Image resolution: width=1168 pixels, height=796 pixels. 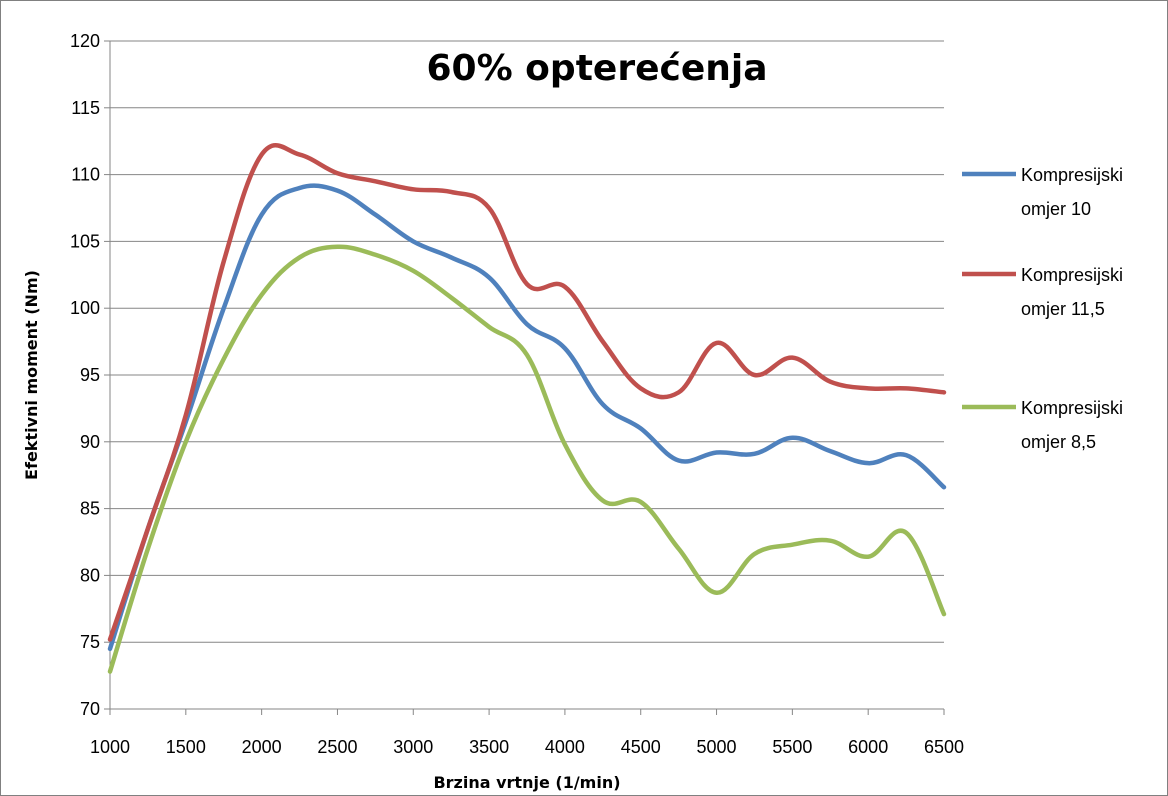 I want to click on legend-label: omjer 8,5, so click(x=1058, y=442).